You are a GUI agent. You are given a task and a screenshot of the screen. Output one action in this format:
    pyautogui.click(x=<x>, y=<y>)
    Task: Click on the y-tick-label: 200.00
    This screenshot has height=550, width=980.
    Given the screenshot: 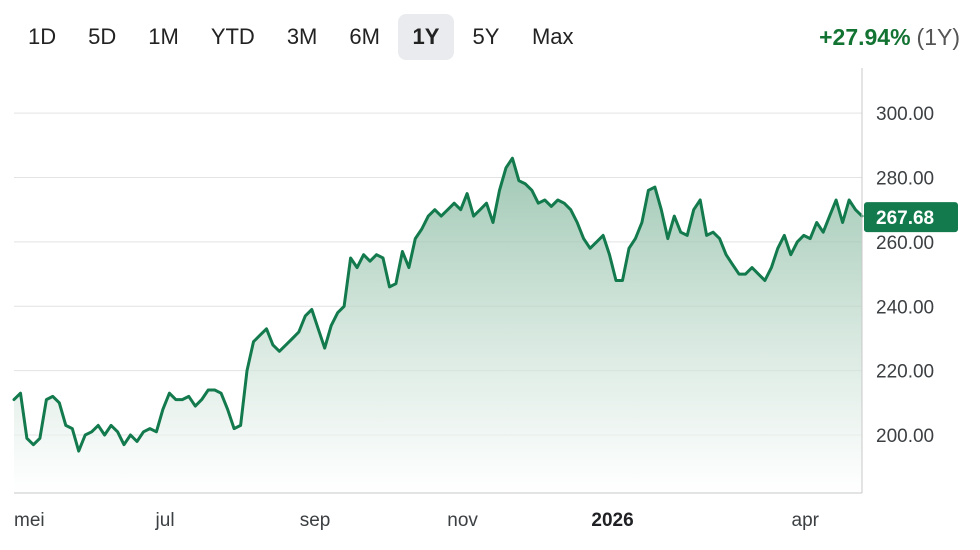 What is the action you would take?
    pyautogui.click(x=905, y=436)
    